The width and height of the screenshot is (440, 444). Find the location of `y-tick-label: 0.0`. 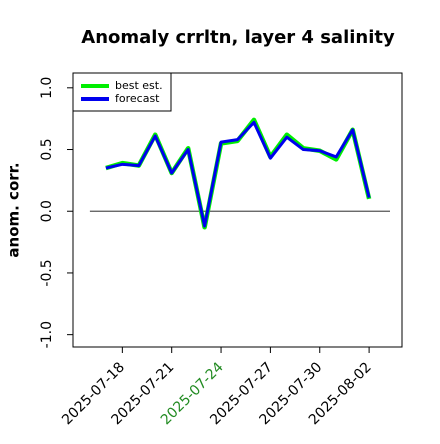

y-tick-label: 0.0 is located at coordinates (47, 211).